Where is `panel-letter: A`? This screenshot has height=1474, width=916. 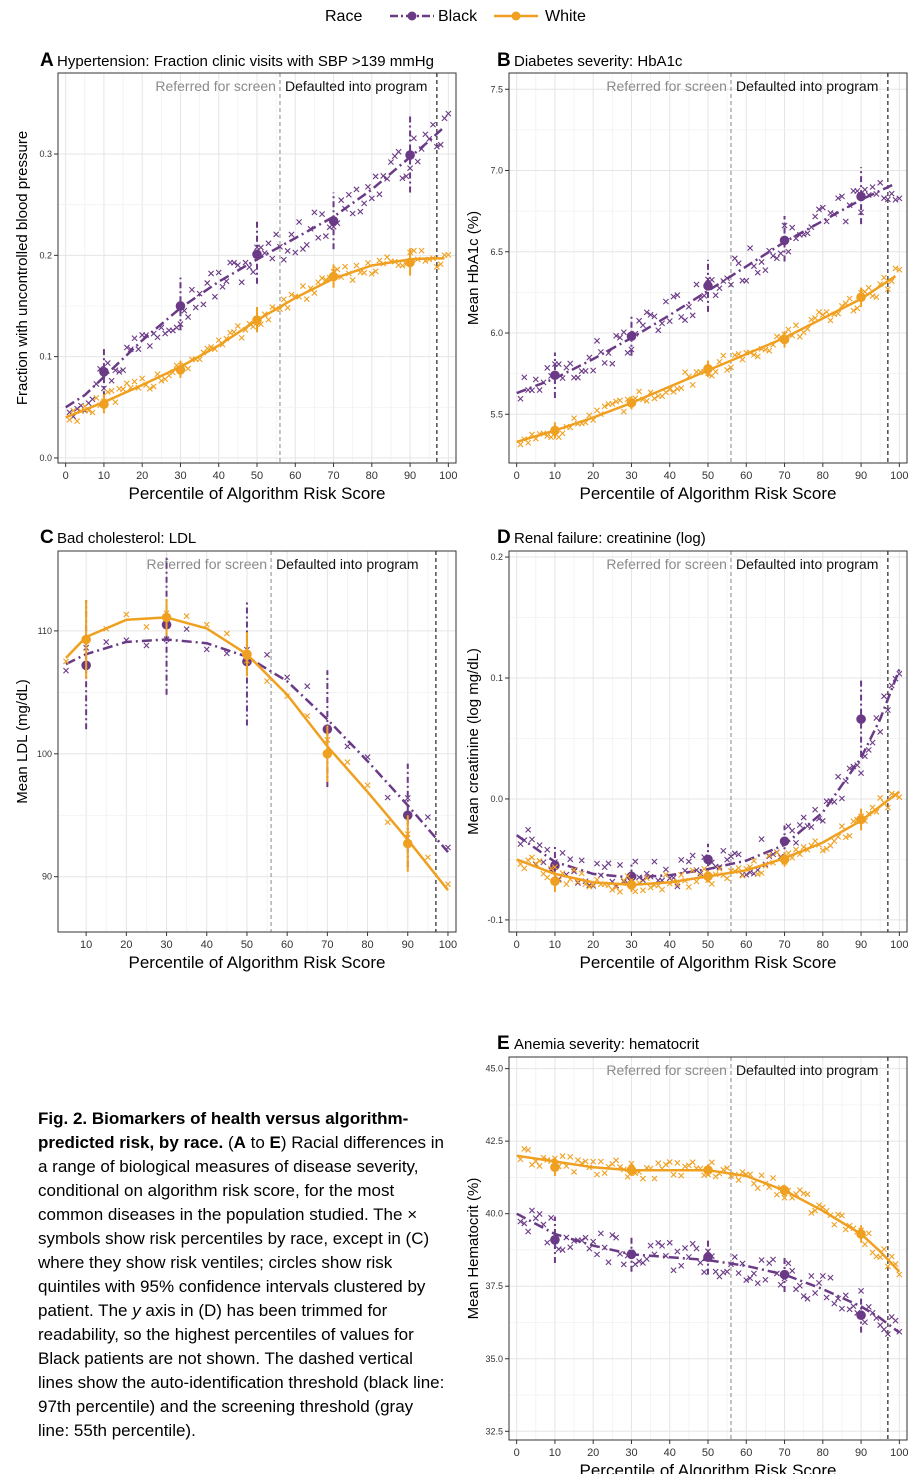 panel-letter: A is located at coordinates (47, 60).